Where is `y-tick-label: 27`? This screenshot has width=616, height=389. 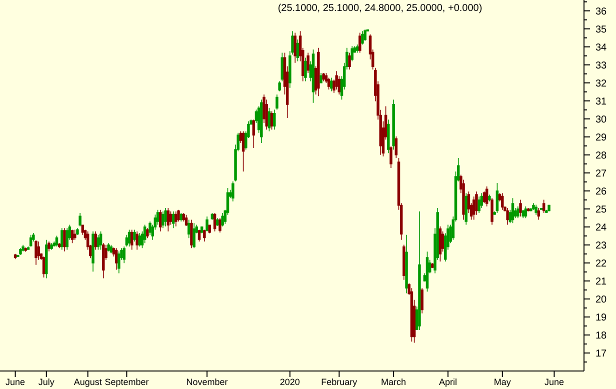 y-tick-label: 27 is located at coordinates (601, 174).